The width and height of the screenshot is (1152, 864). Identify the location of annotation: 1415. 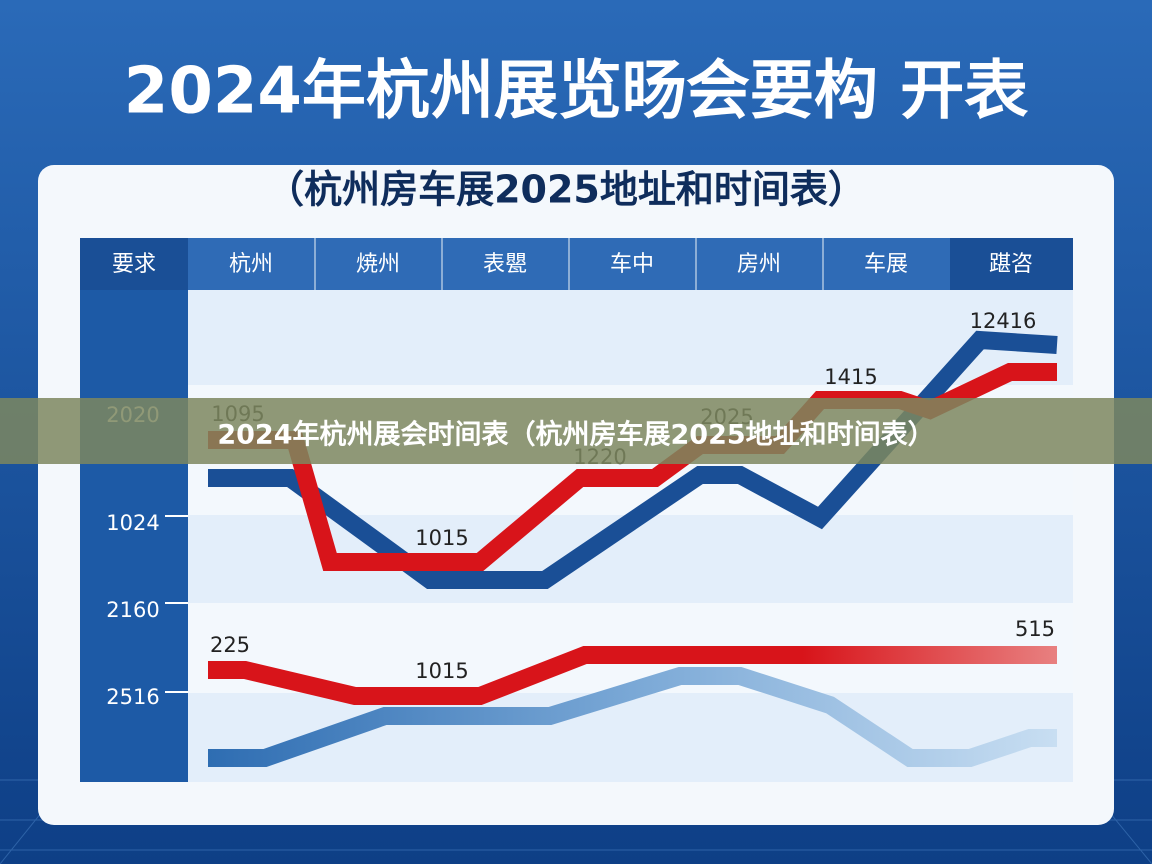
(850, 377).